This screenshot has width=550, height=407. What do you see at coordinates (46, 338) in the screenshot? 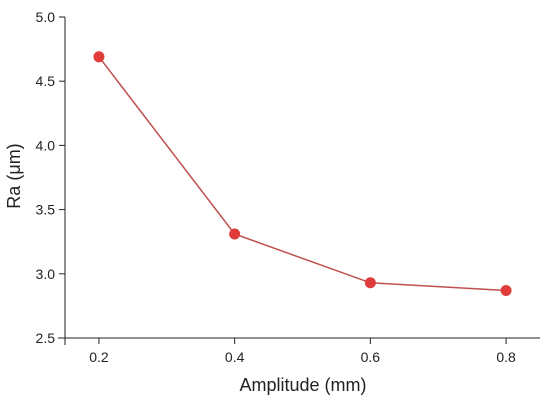
I see `y-tick-label: 2.5` at bounding box center [46, 338].